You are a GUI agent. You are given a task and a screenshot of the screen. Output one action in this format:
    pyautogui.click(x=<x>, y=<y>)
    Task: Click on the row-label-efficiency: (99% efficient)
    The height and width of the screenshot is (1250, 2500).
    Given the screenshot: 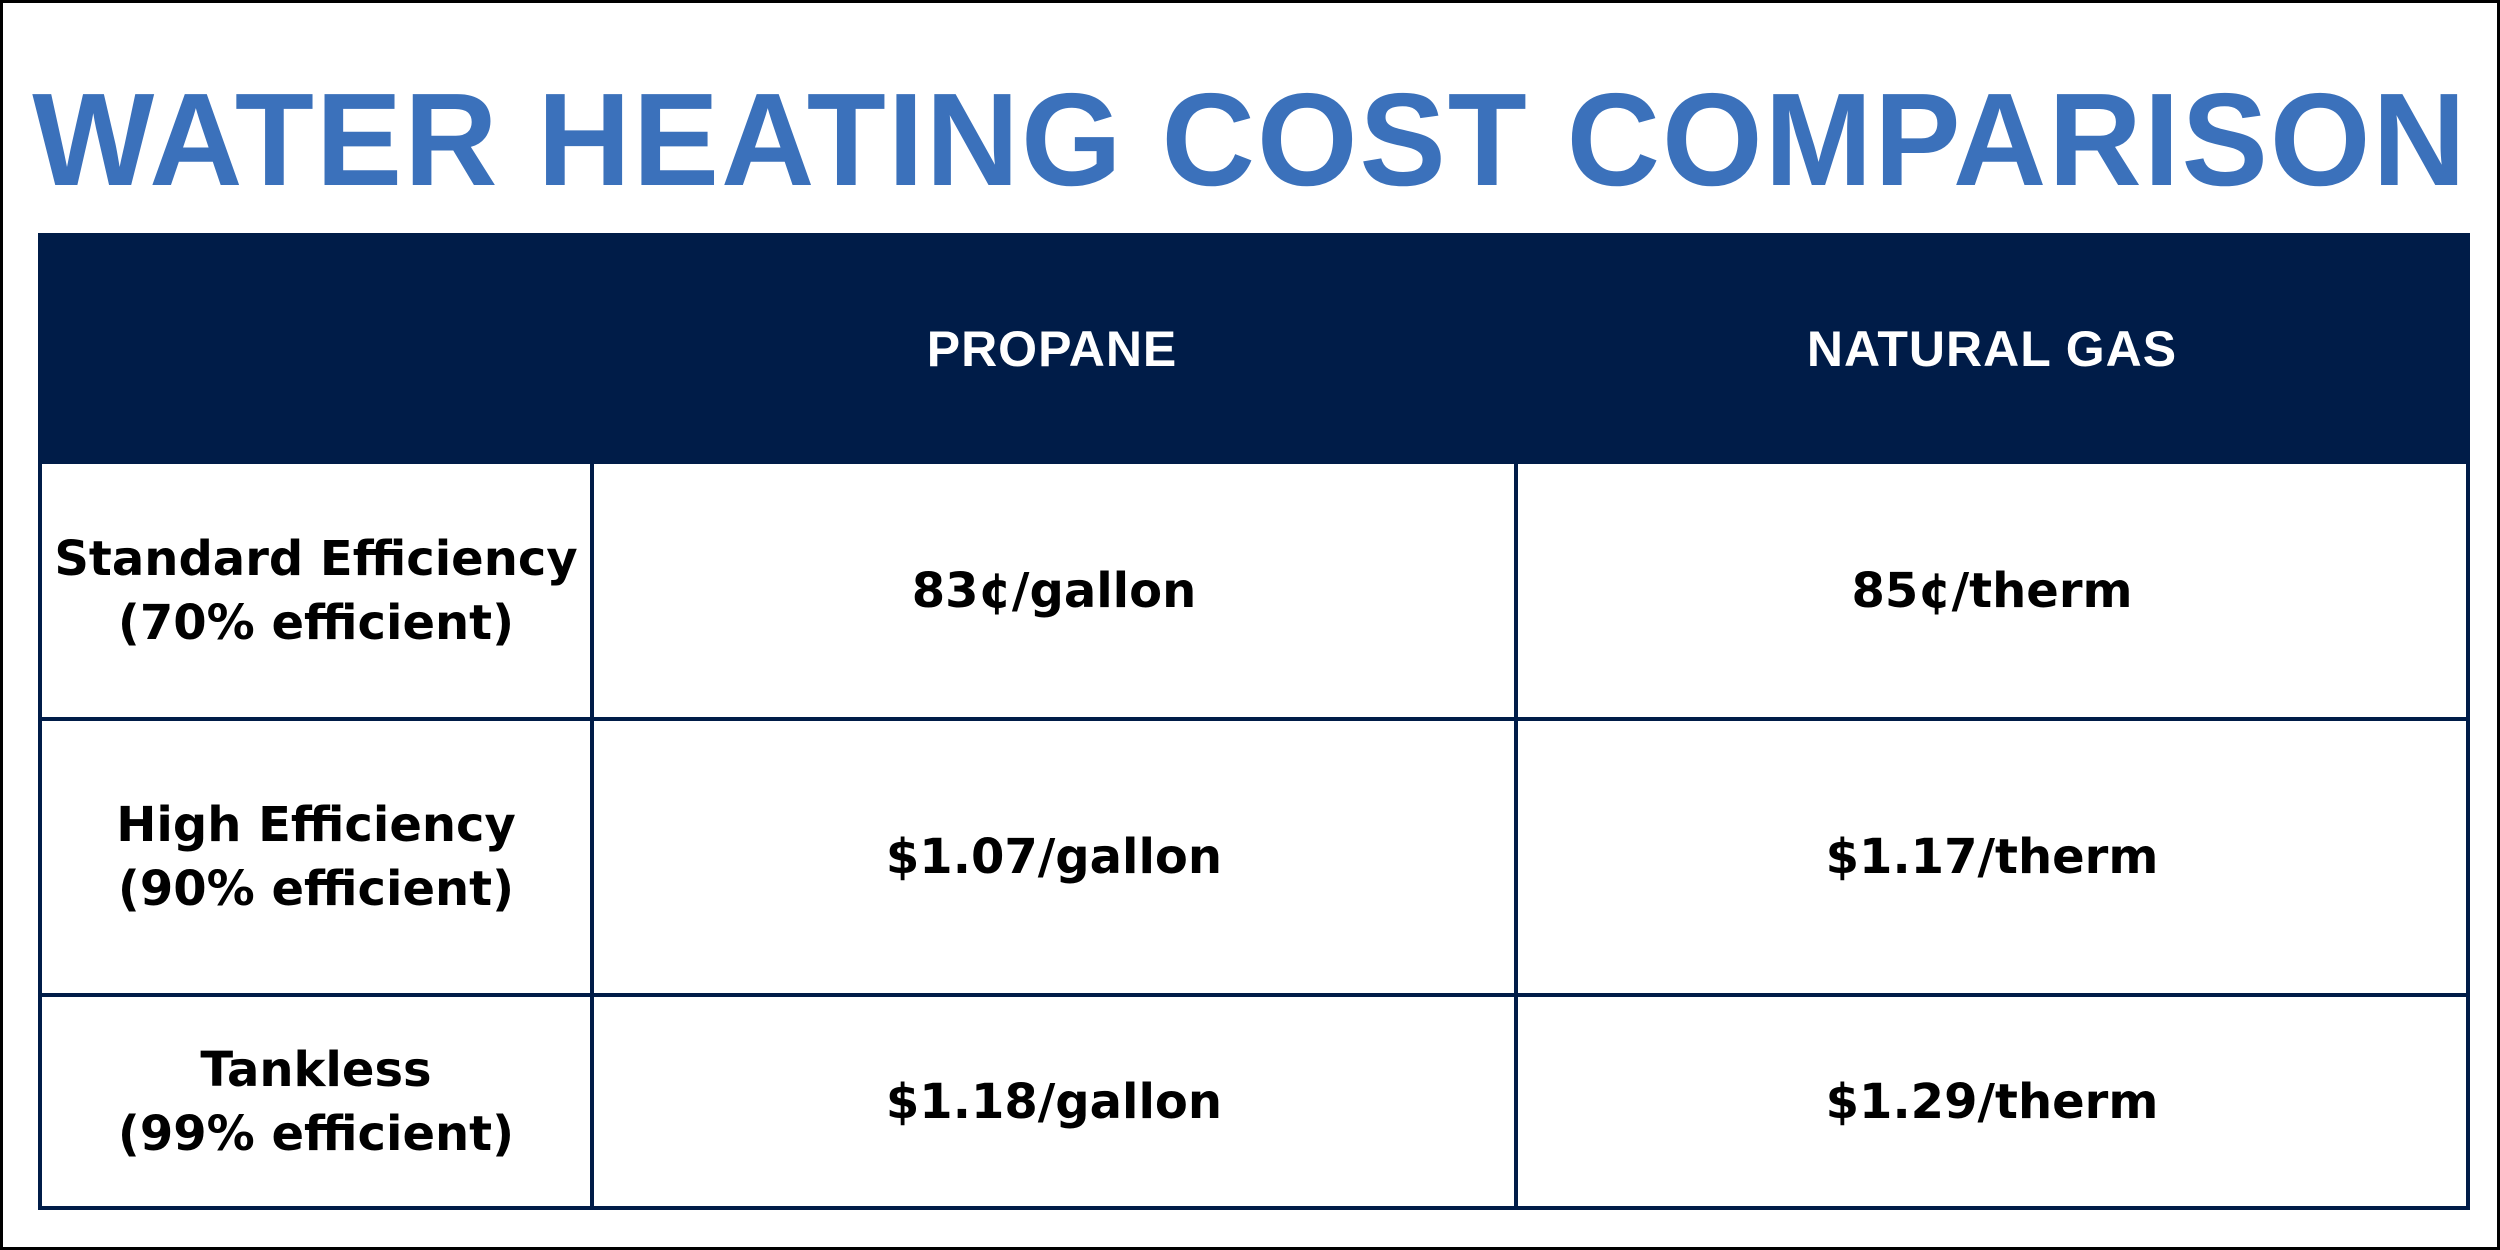 What is the action you would take?
    pyautogui.click(x=316, y=1133)
    